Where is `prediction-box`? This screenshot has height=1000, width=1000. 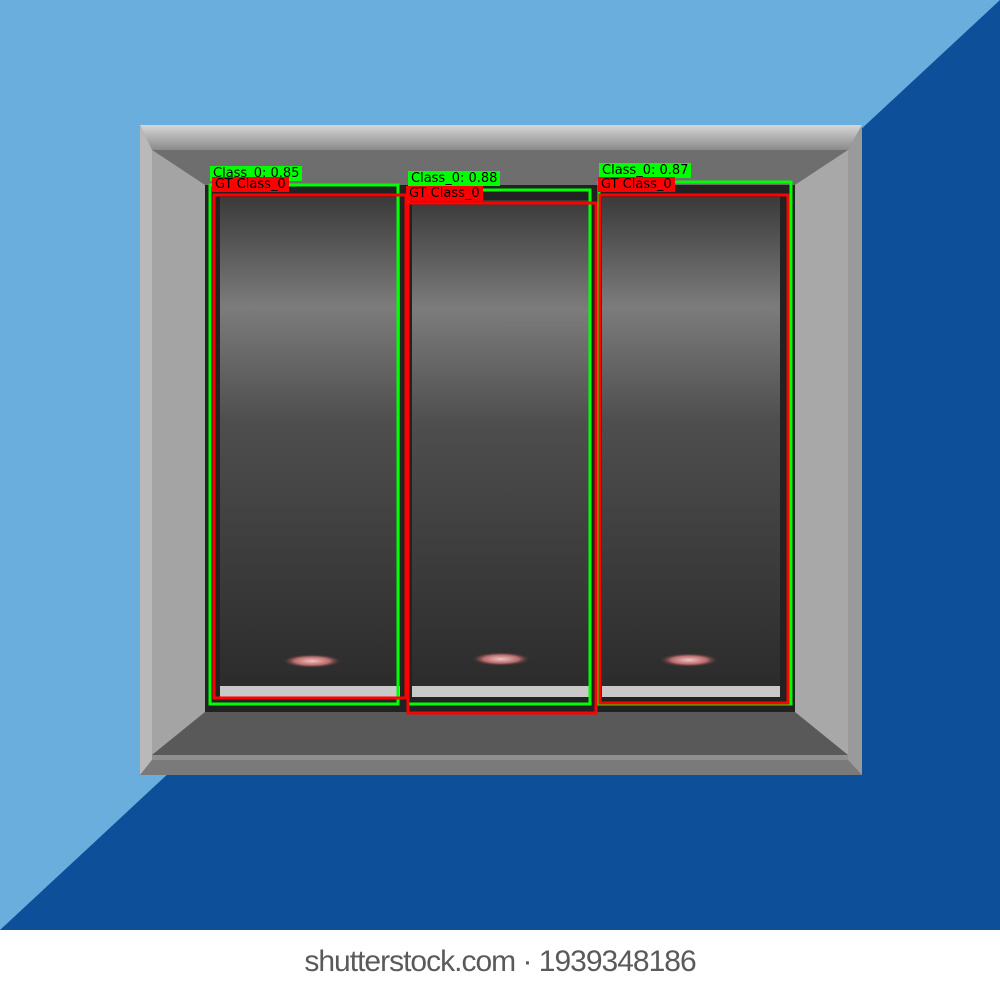 prediction-box is located at coordinates (304, 444).